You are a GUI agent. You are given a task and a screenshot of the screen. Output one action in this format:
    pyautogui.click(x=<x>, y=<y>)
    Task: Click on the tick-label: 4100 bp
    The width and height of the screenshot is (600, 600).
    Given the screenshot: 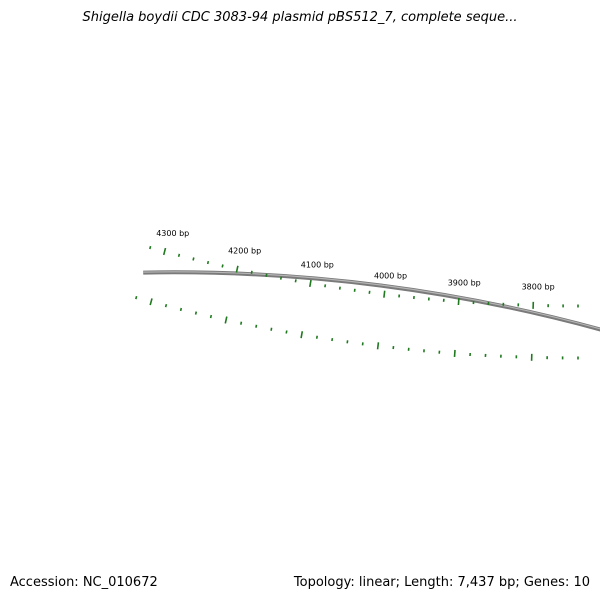 What is the action you would take?
    pyautogui.click(x=317, y=265)
    